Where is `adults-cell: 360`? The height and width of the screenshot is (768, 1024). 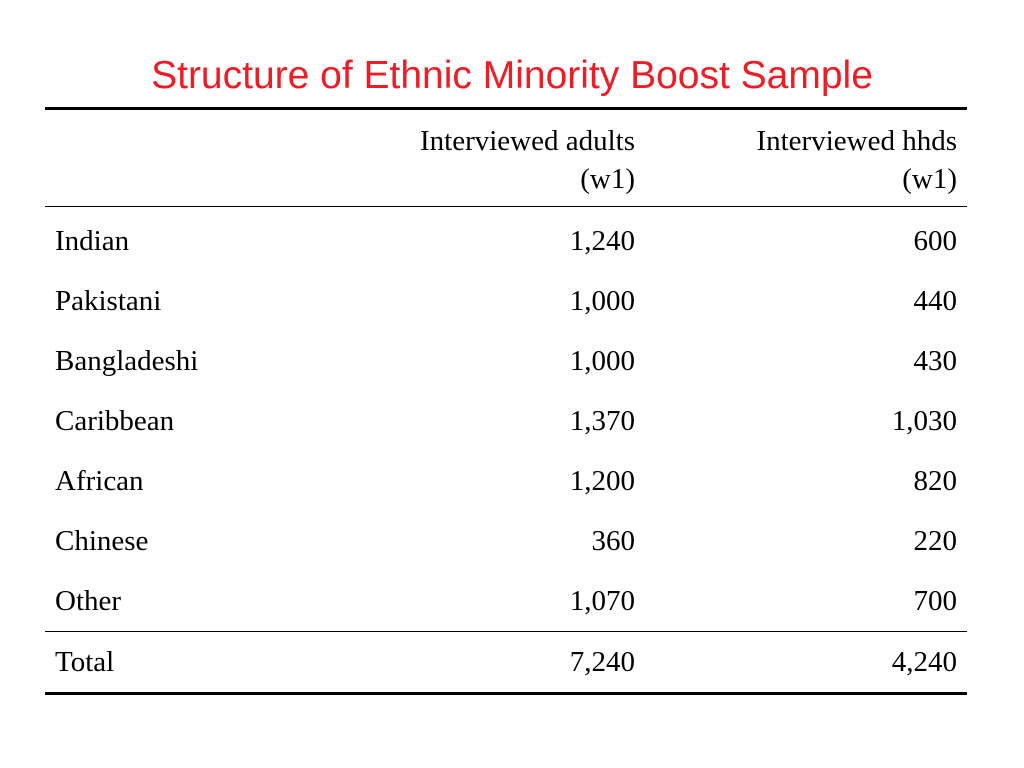
adults-cell: 360 is located at coordinates (613, 541).